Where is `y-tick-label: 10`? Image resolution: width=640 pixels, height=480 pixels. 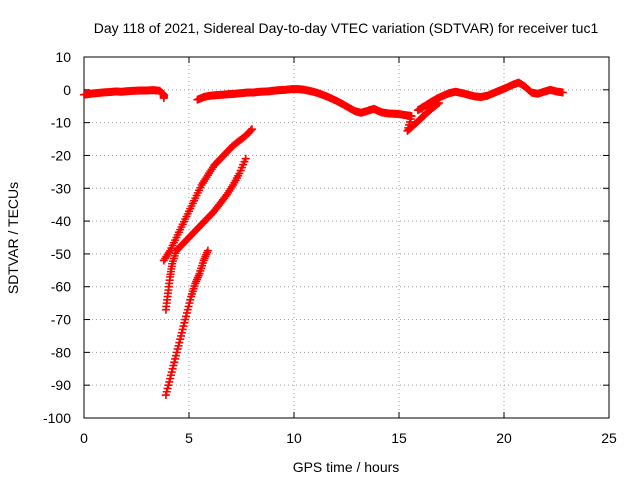 y-tick-label: 10 is located at coordinates (63, 57).